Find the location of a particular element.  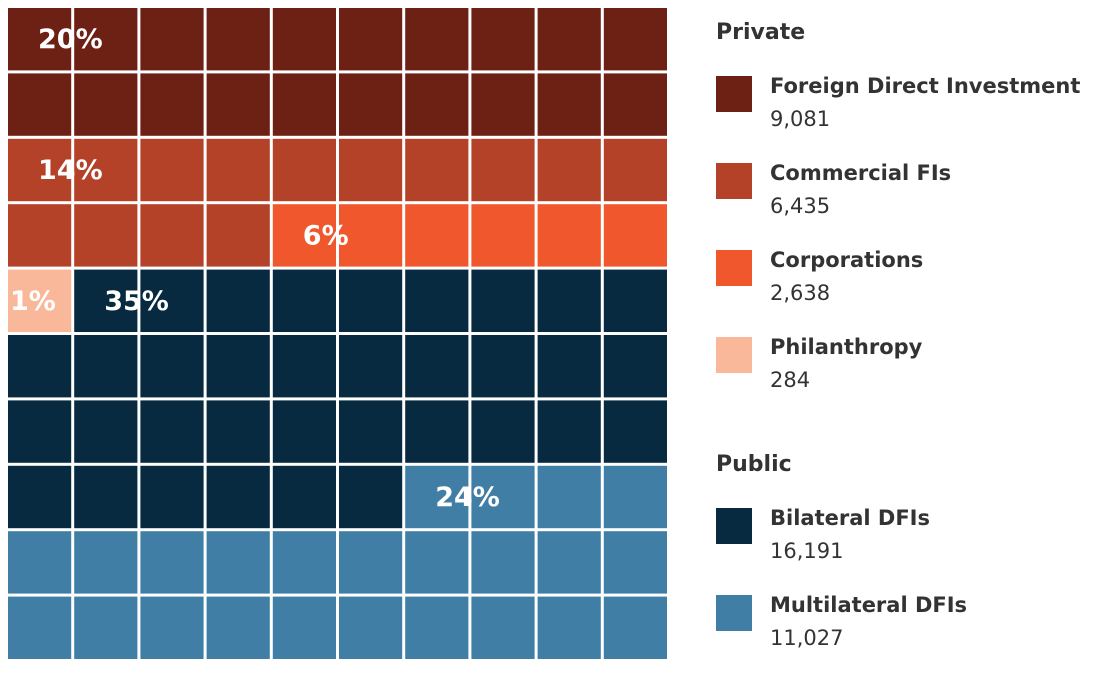

legend-name: Philanthropy is located at coordinates (846, 347).